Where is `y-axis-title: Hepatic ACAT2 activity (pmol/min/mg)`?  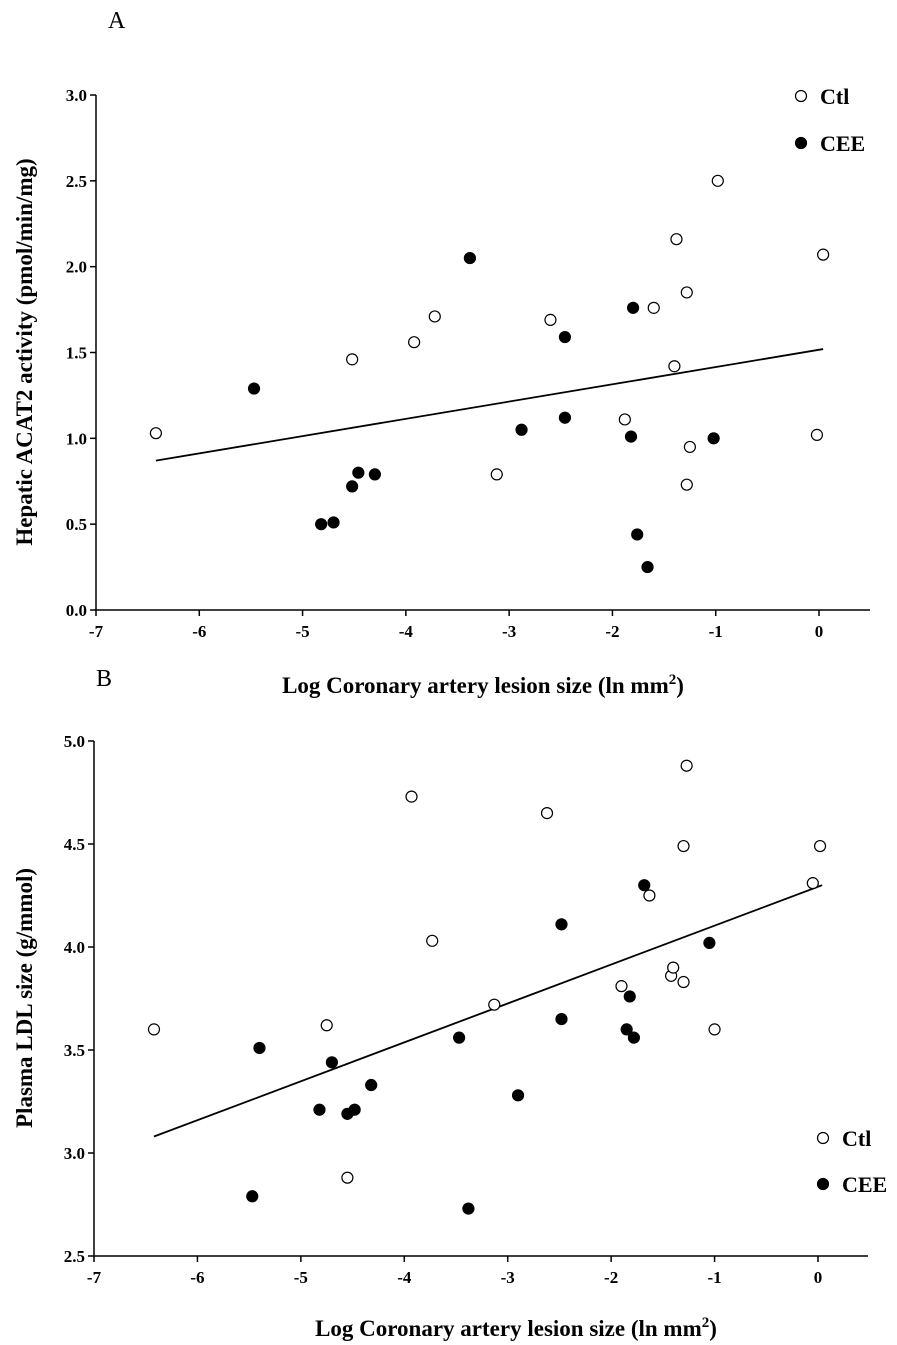
y-axis-title: Hepatic ACAT2 activity (pmol/min/mg) is located at coordinates (24, 351).